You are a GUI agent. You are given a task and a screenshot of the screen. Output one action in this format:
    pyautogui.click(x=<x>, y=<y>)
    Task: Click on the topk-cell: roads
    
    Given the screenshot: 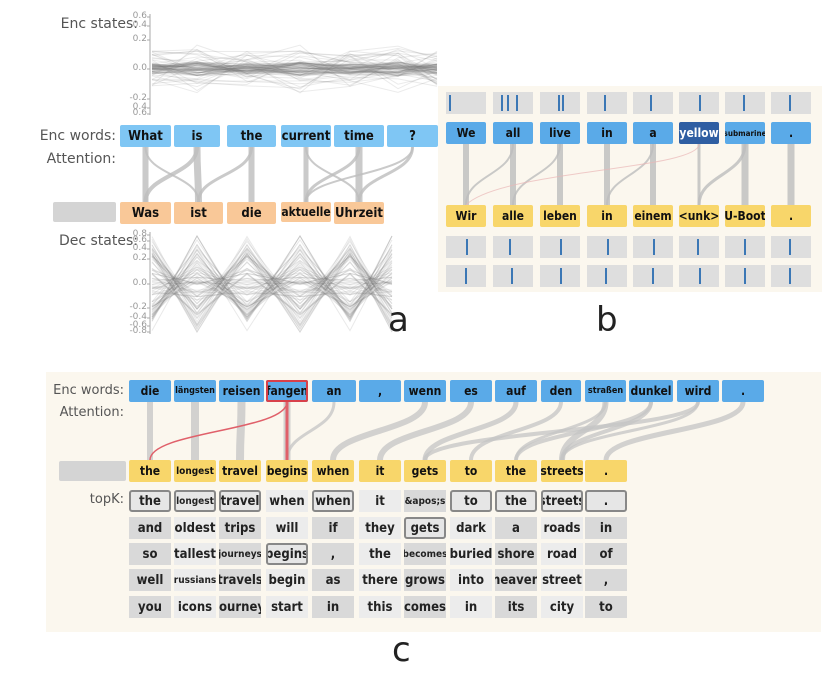 What is the action you would take?
    pyautogui.click(x=562, y=528)
    